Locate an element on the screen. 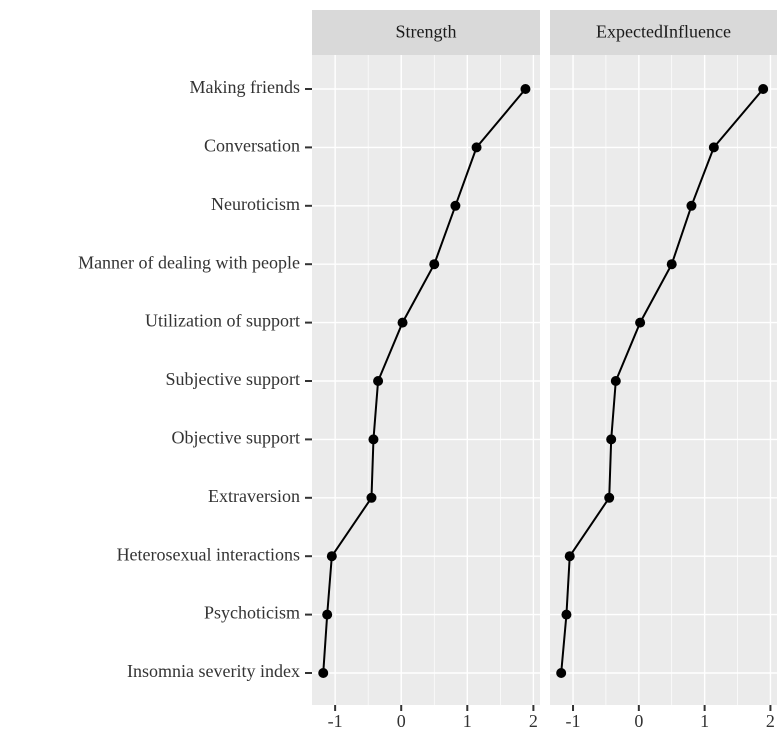  y-tick-label: Conversation is located at coordinates (252, 146).